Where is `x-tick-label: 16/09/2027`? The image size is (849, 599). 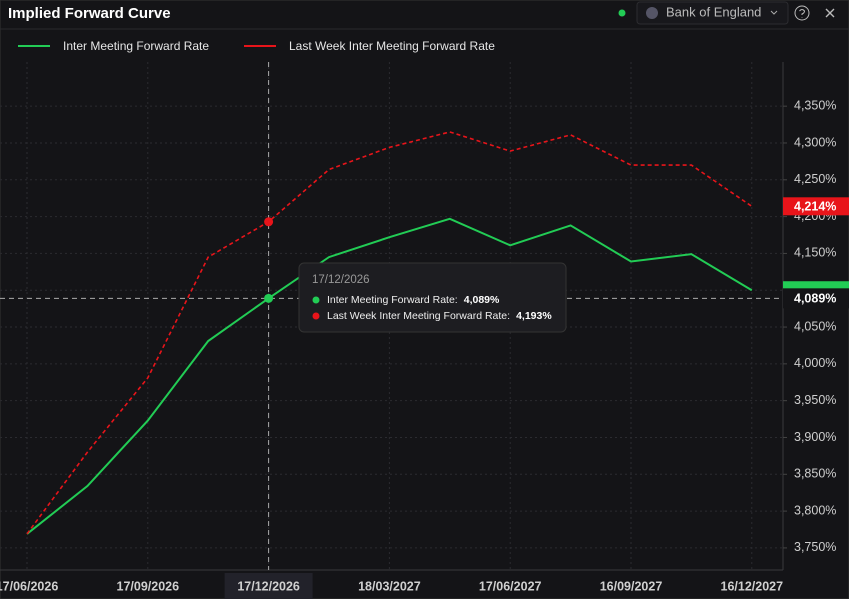 x-tick-label: 16/09/2027 is located at coordinates (631, 586).